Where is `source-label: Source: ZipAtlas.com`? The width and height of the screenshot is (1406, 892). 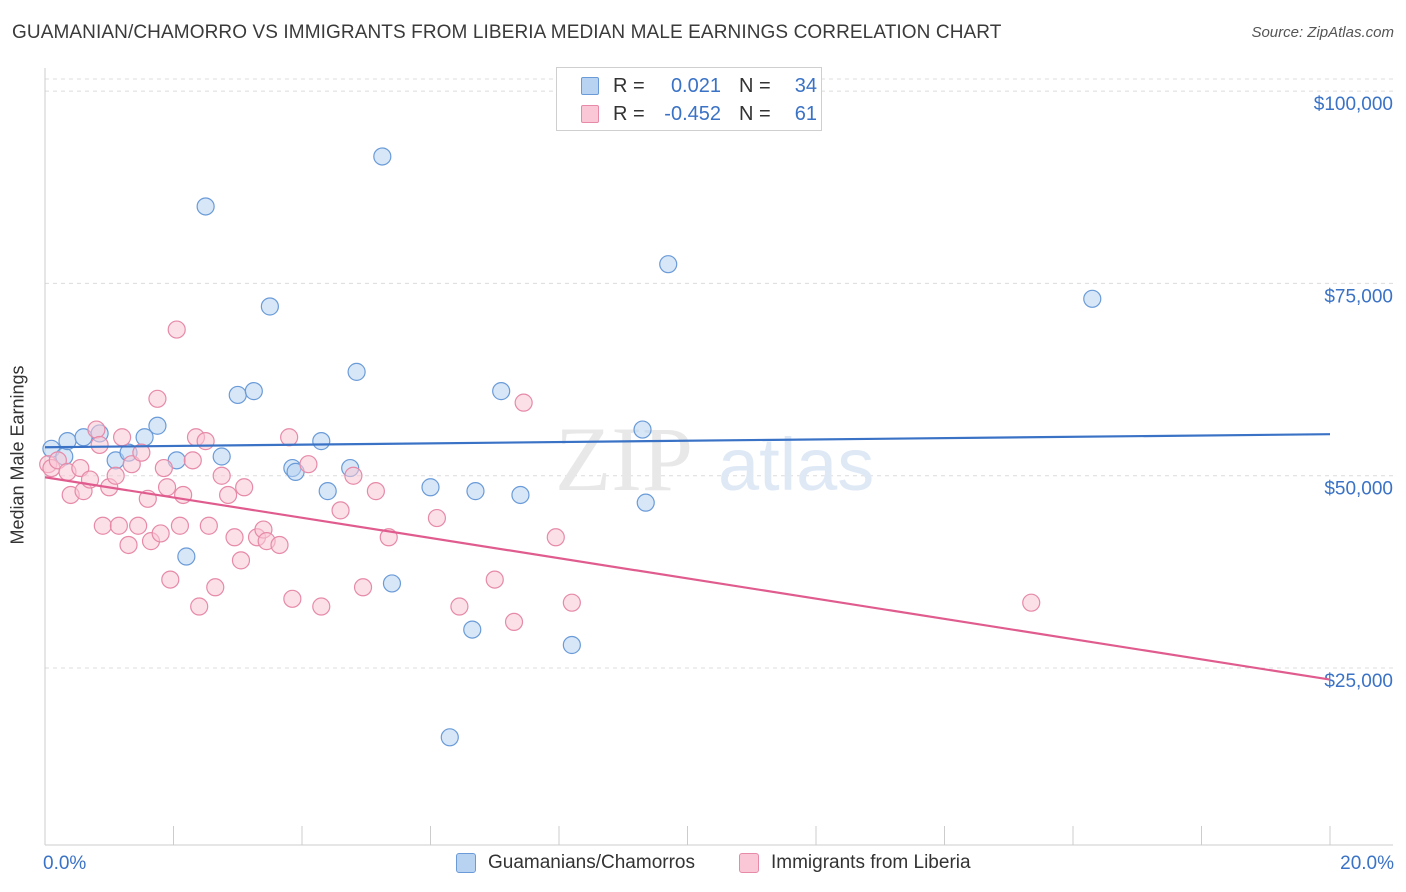
source-label: Source: ZipAtlas.com is located at coordinates (1322, 32).